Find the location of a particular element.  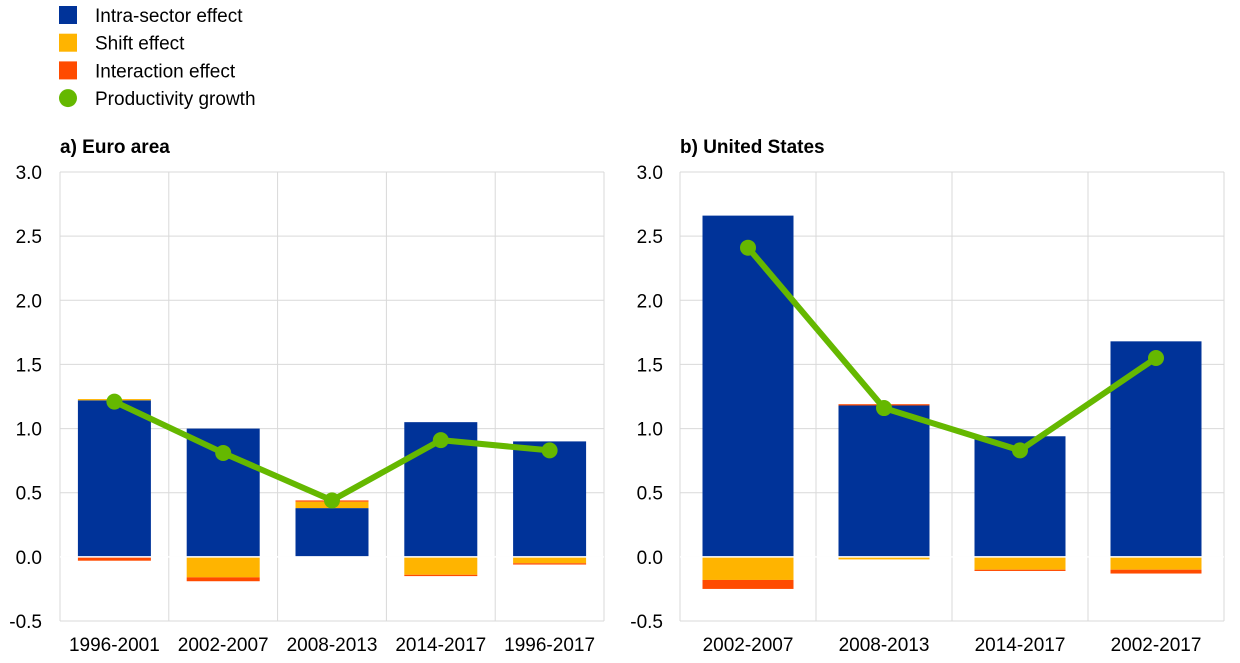

panel-title: a) Euro area is located at coordinates (115, 147).